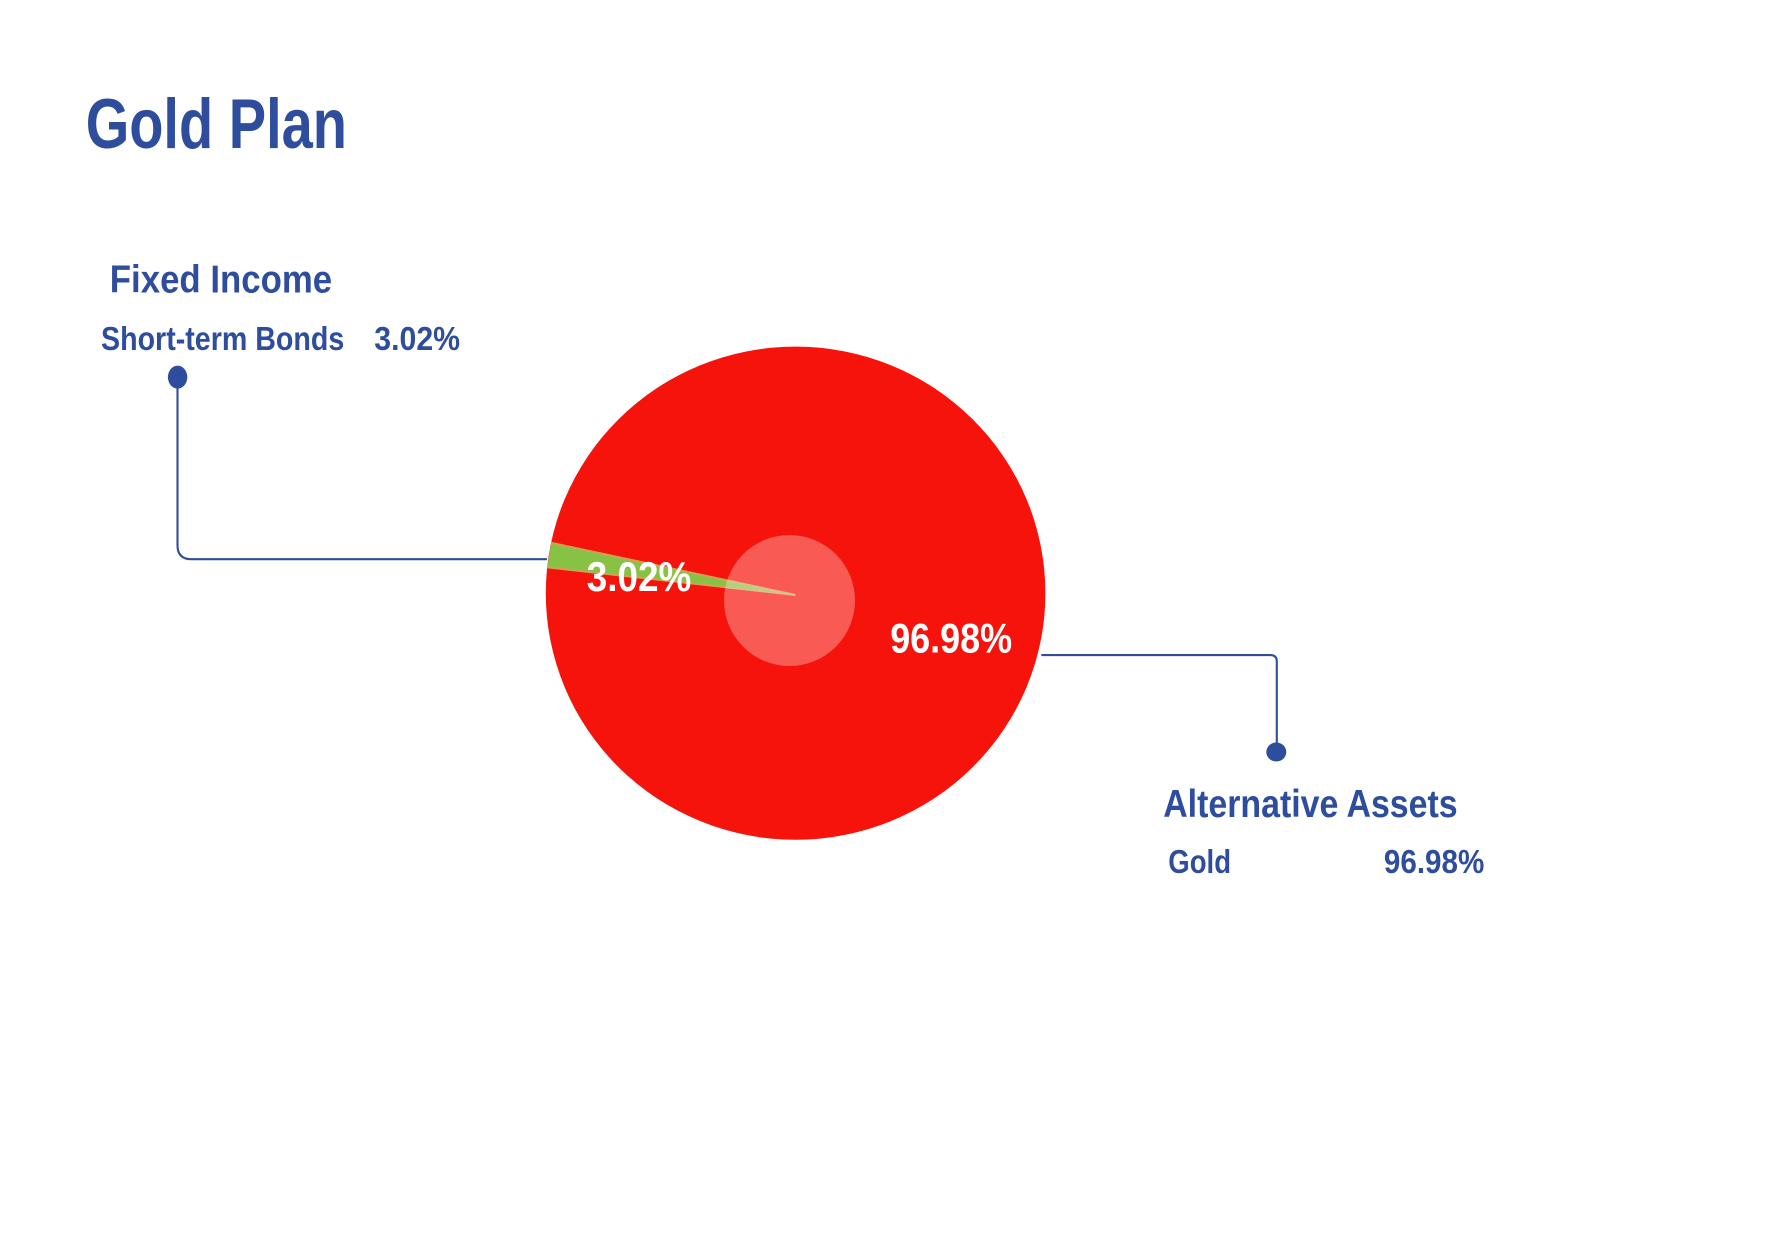  I want to click on svg-text: Alternative Assets, so click(1310, 804).